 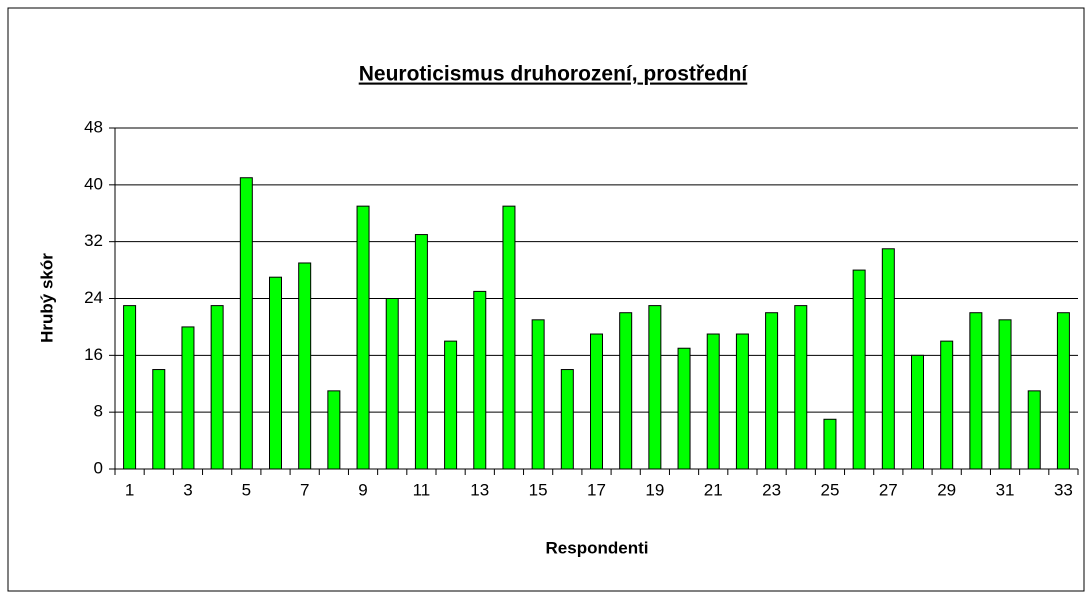 I want to click on x-tick-label: 29, so click(x=946, y=489).